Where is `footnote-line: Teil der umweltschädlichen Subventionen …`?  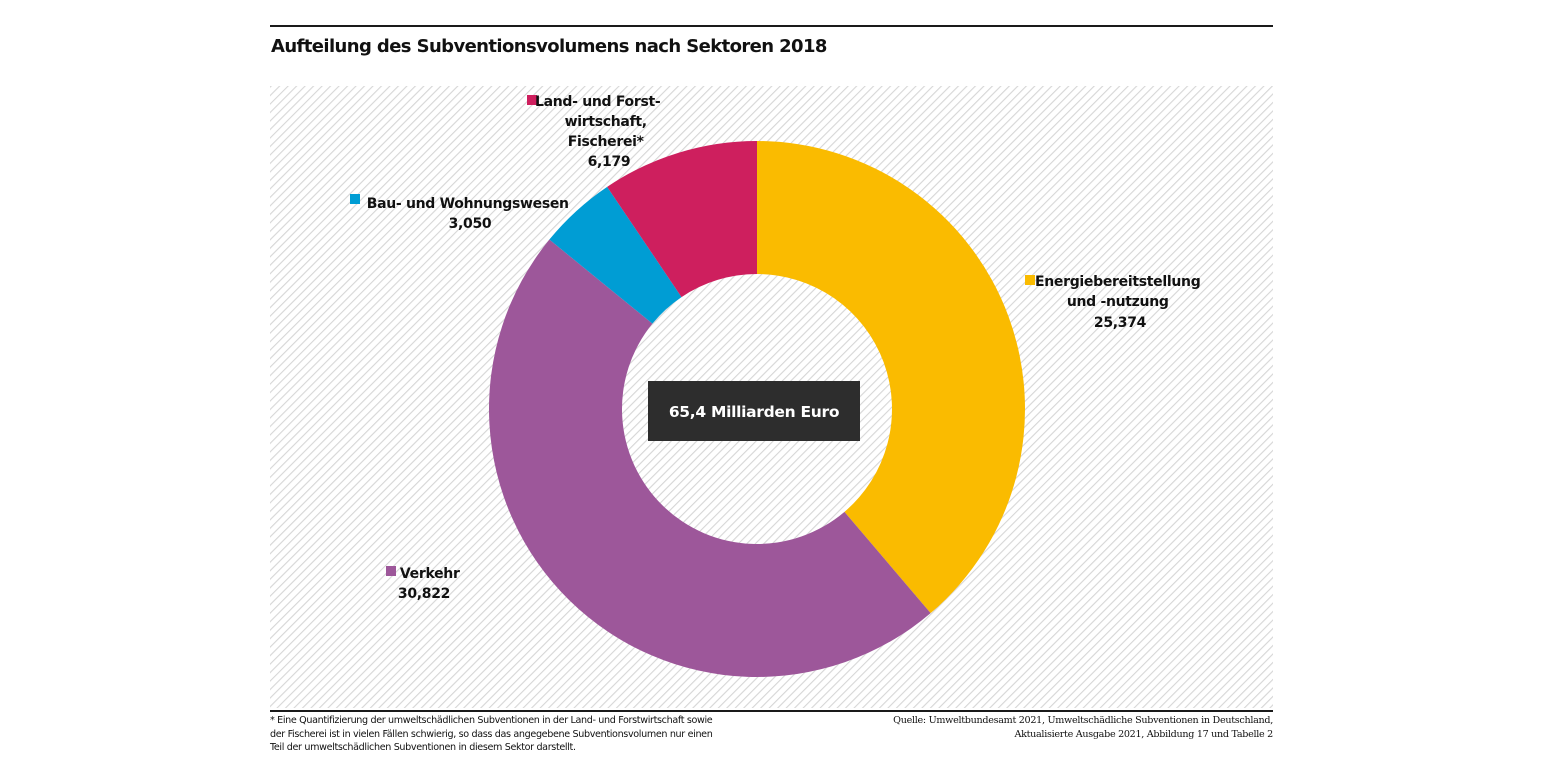
footnote-line: Teil der umweltschädlichen Subventionen … is located at coordinates (423, 747).